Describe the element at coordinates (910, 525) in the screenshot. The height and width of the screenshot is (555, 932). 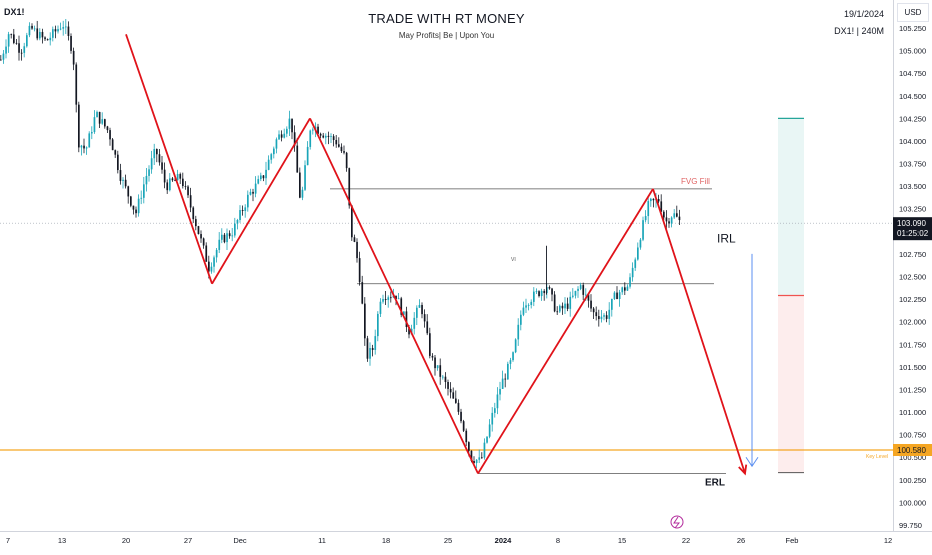
I see `y-tick-label: 99.750` at that location.